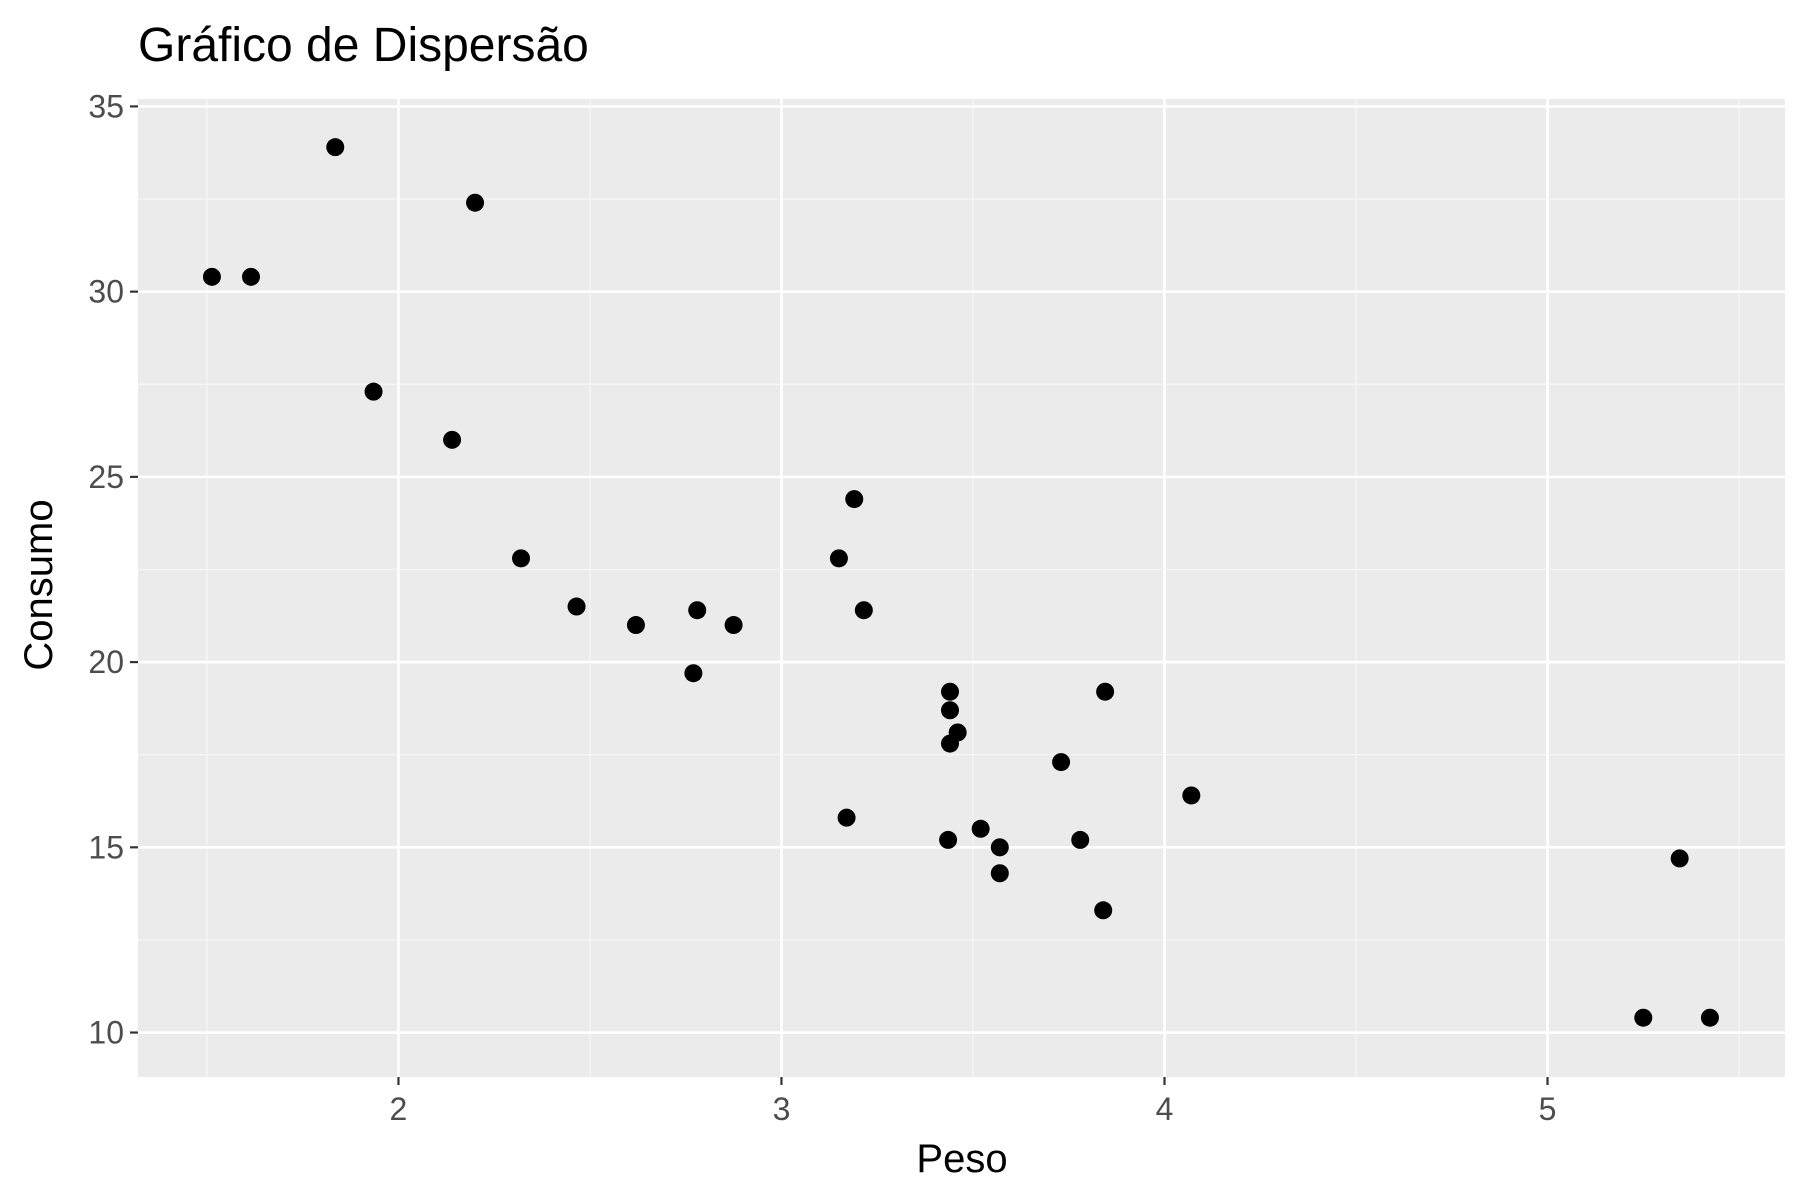  Describe the element at coordinates (39, 584) in the screenshot. I see `y-axis-title: Consumo` at that location.